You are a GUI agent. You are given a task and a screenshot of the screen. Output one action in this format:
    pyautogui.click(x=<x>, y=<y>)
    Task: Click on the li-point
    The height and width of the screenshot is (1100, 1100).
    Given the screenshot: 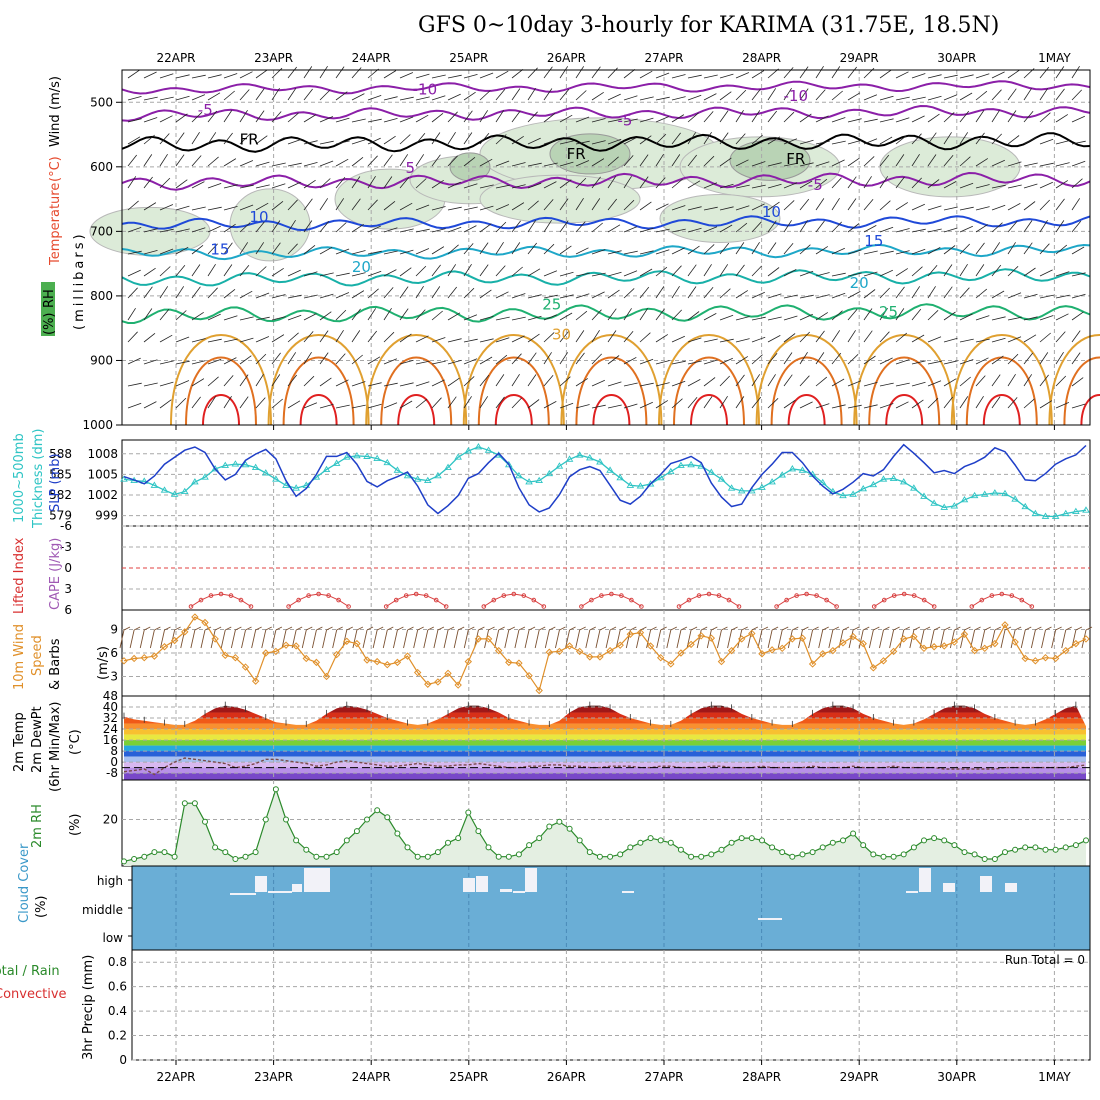 What is the action you would take?
    pyautogui.click(x=484, y=606)
    